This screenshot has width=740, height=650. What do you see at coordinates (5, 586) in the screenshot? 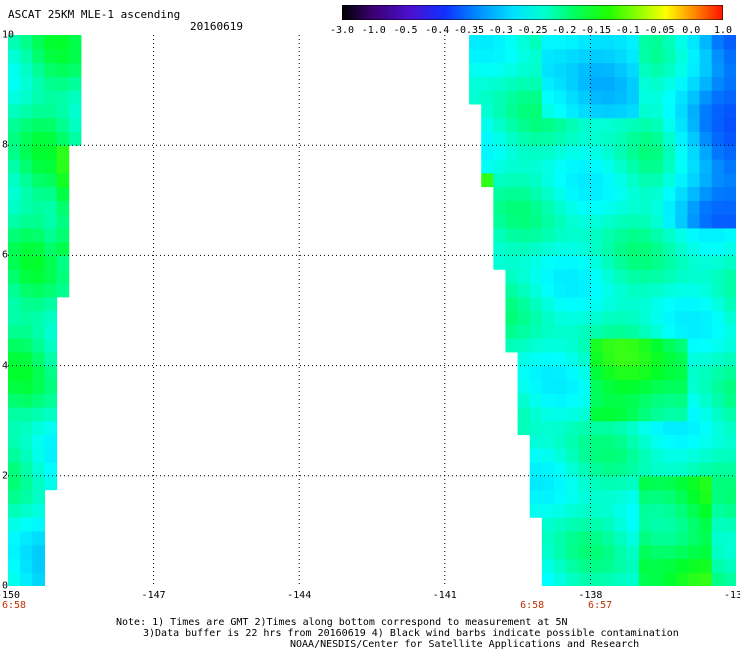
I see `y-tick-label: 0` at bounding box center [5, 586].